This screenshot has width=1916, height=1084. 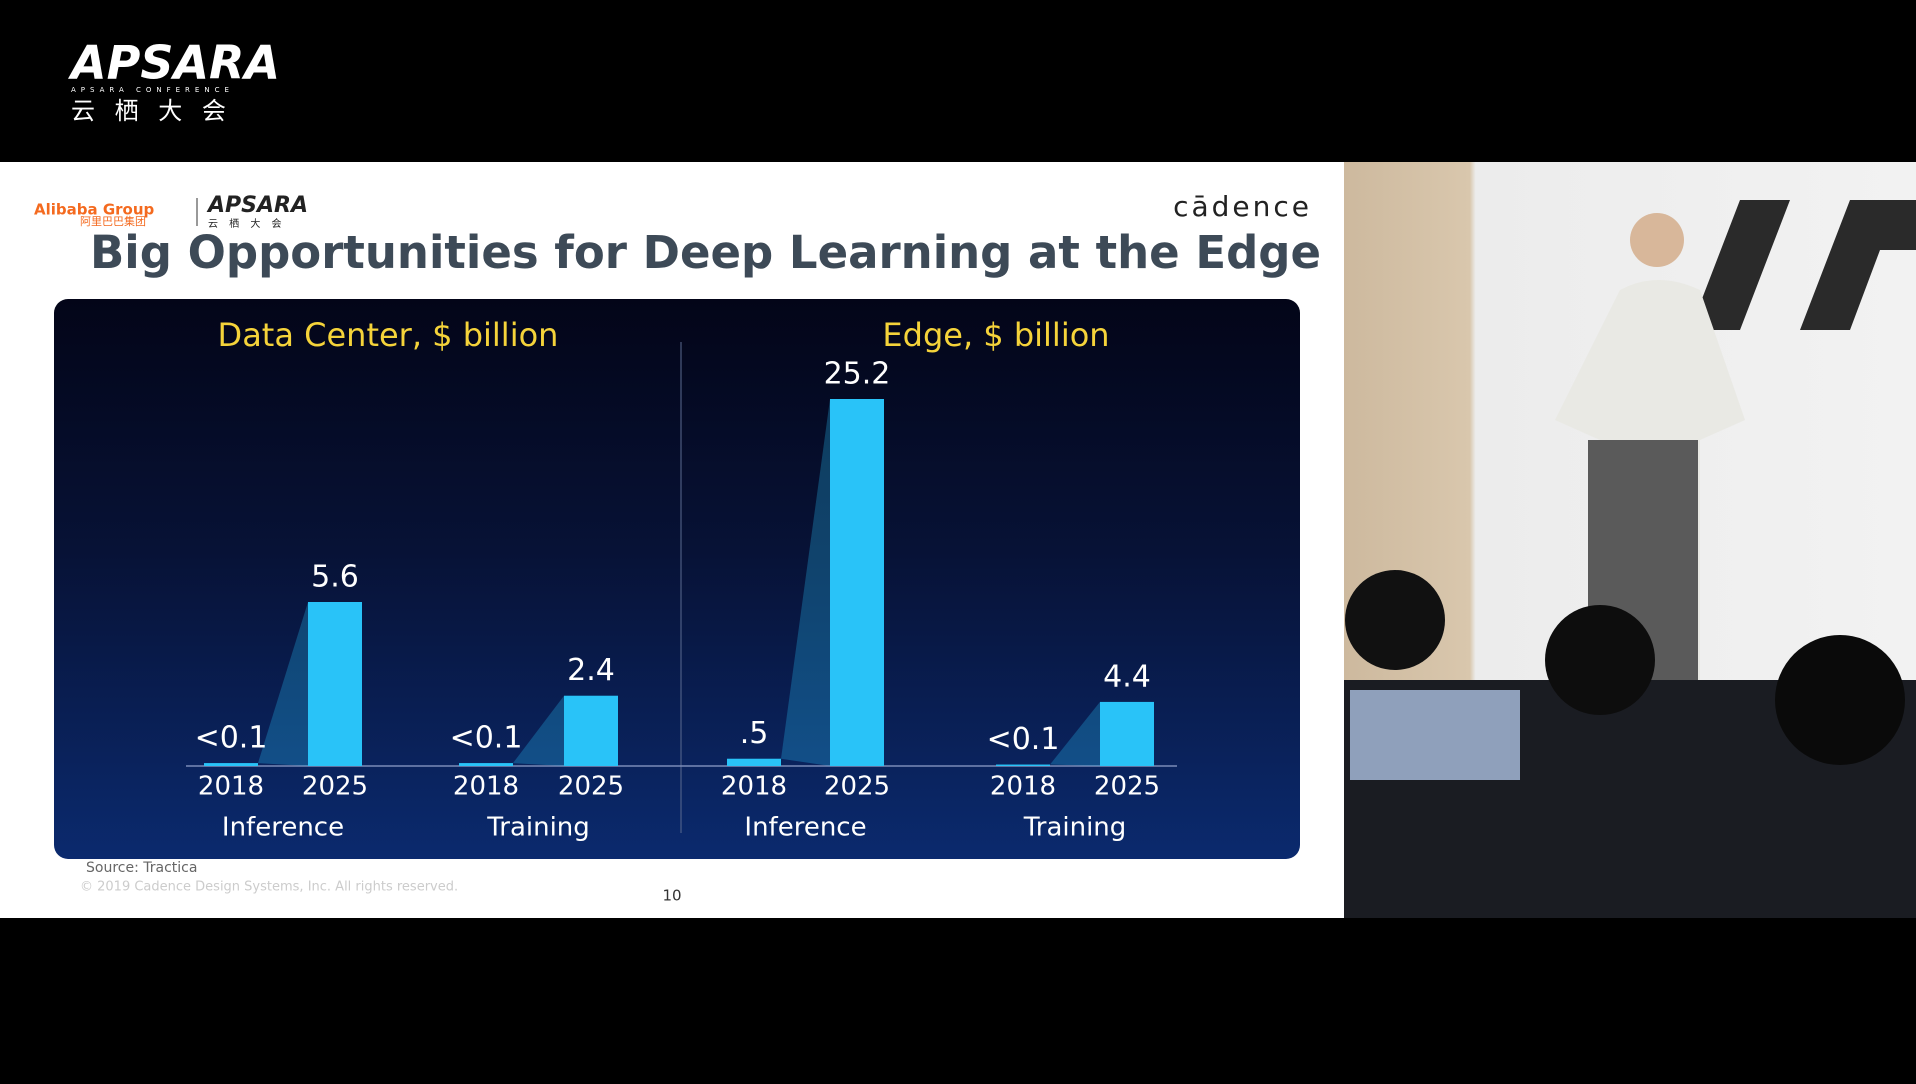 What do you see at coordinates (1242, 206) in the screenshot?
I see `brand-right: cādence` at bounding box center [1242, 206].